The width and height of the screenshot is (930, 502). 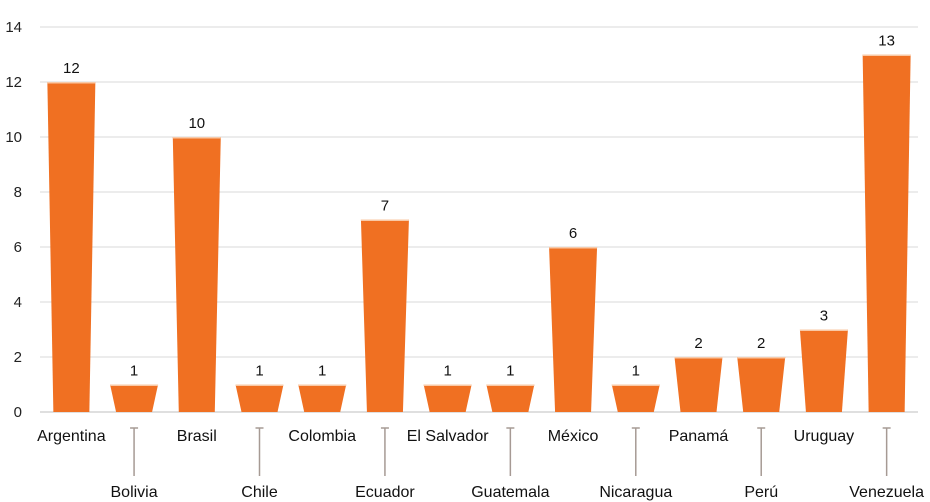 What do you see at coordinates (71, 436) in the screenshot?
I see `category-label: Argentina` at bounding box center [71, 436].